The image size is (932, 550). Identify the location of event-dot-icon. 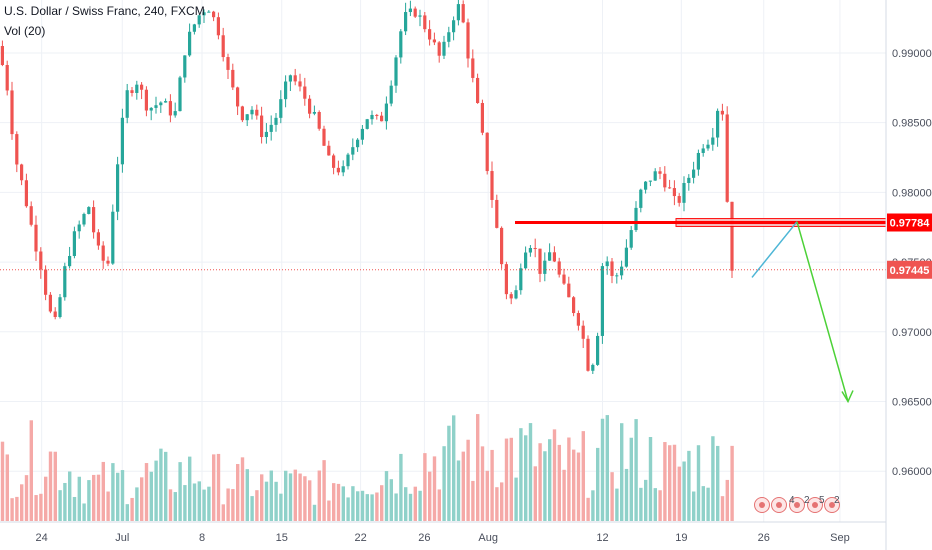
(779, 505).